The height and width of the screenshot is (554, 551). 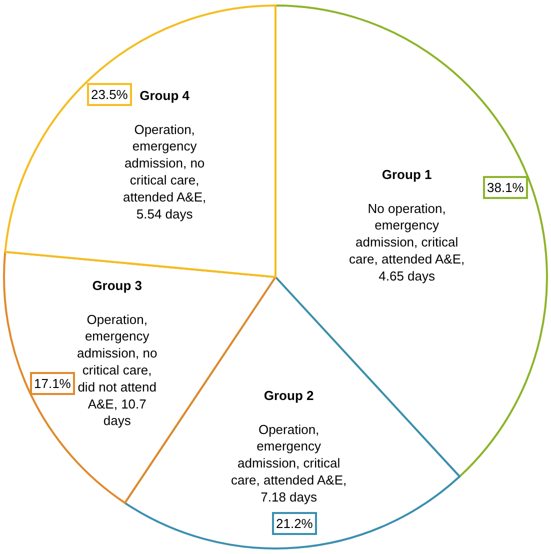 What do you see at coordinates (165, 95) in the screenshot?
I see `legend-label: Group 4` at bounding box center [165, 95].